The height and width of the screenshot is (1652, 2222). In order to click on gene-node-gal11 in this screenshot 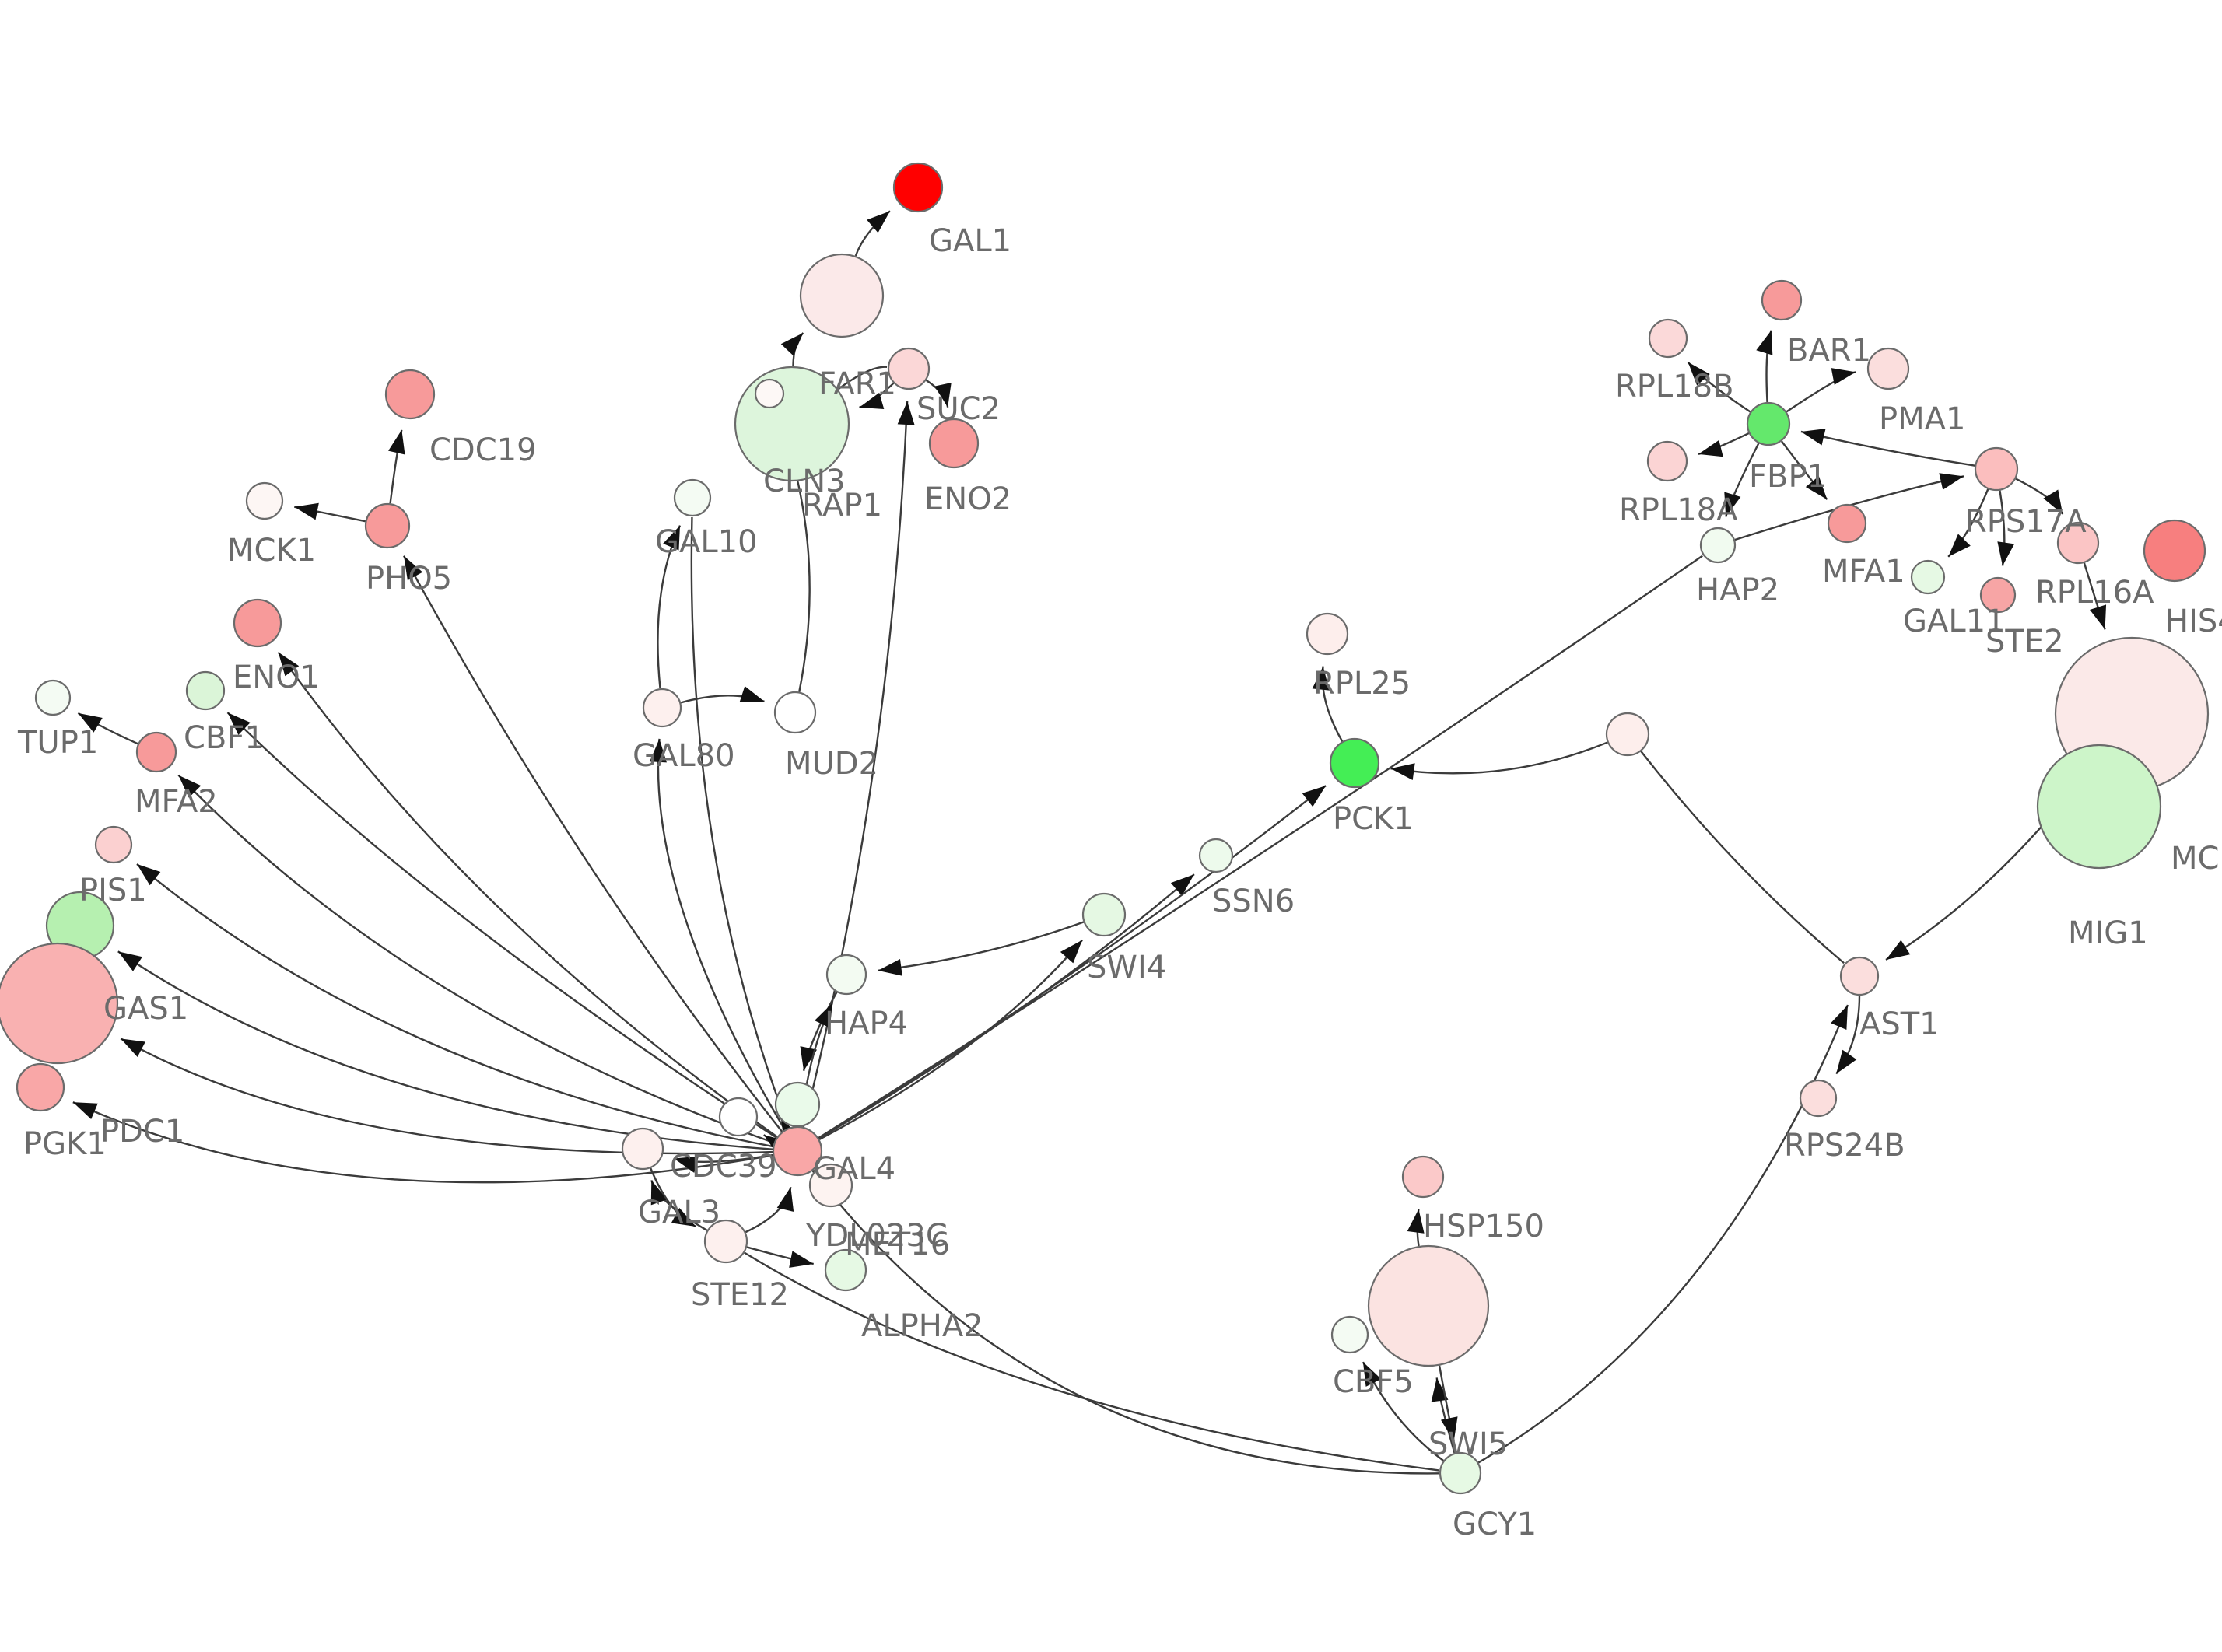, I will do `click(1928, 577)`.